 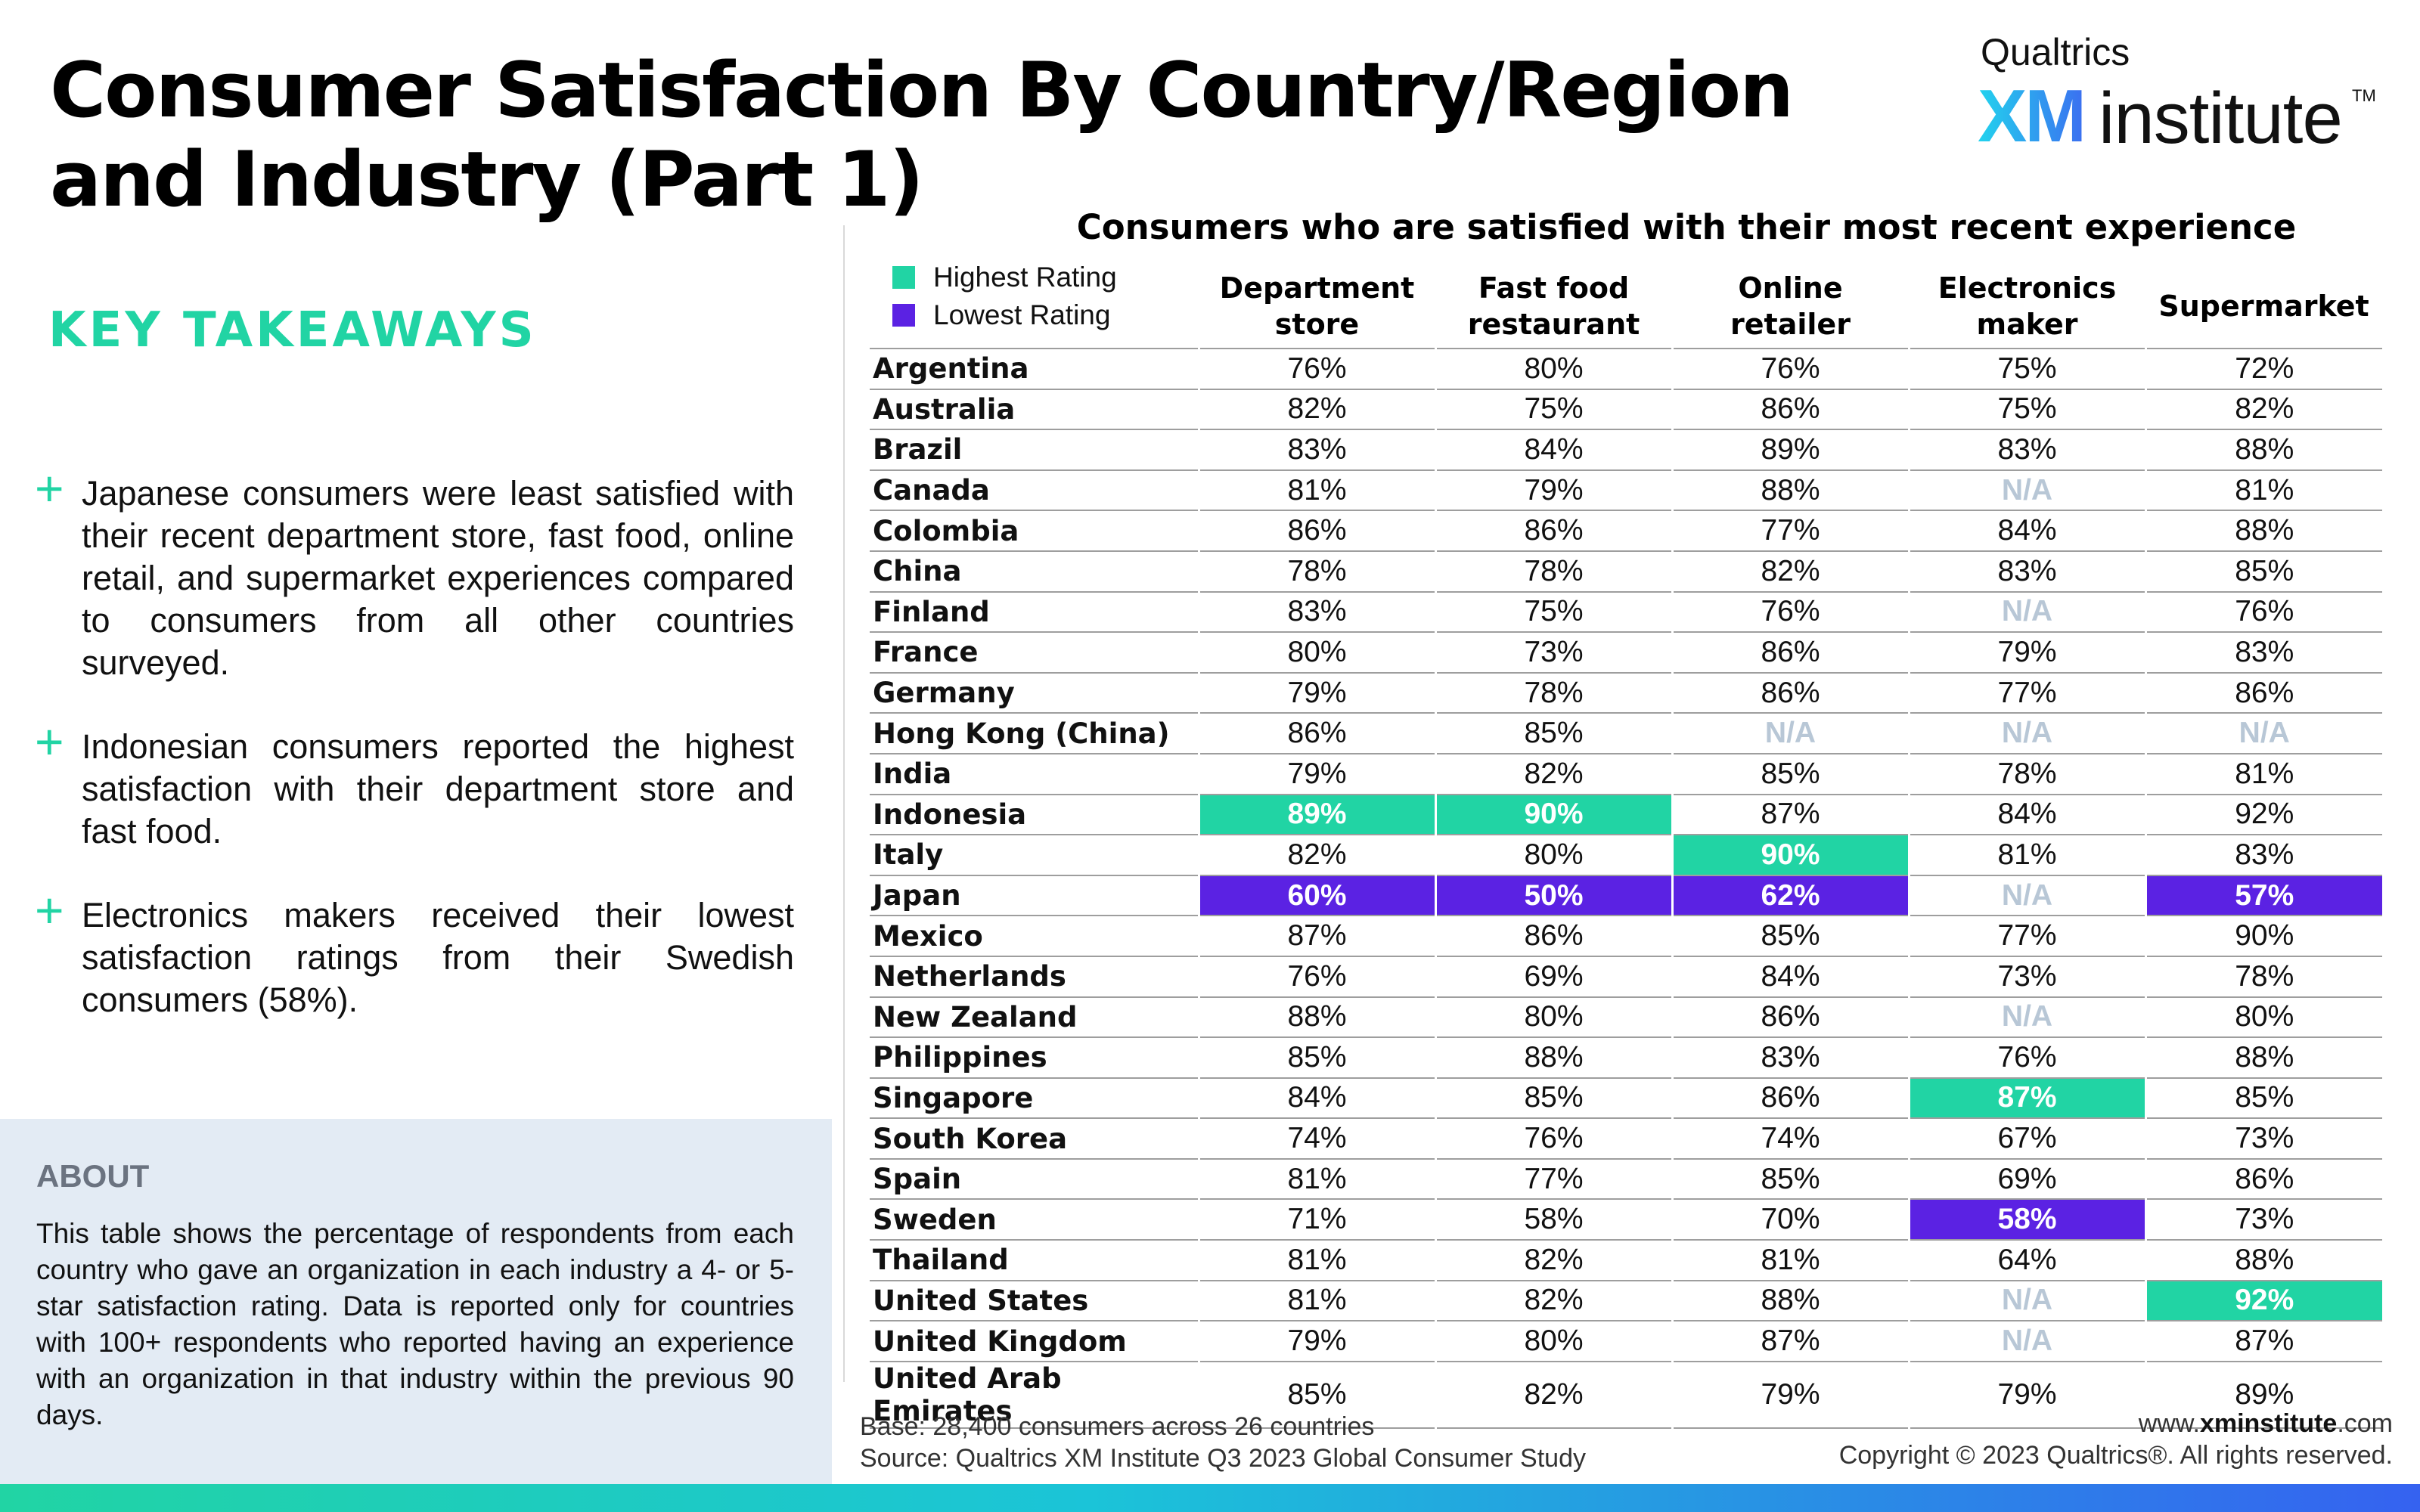 What do you see at coordinates (1553, 307) in the screenshot?
I see `column-header: Fast food restaurant` at bounding box center [1553, 307].